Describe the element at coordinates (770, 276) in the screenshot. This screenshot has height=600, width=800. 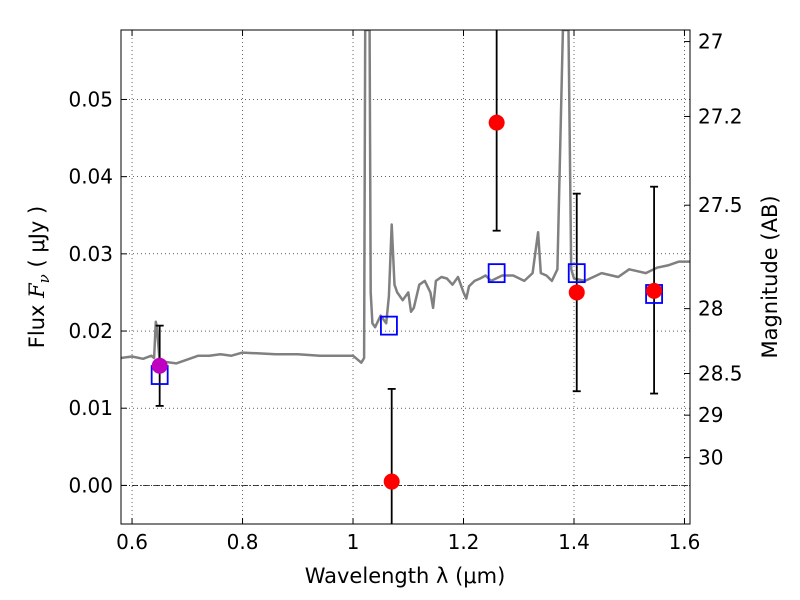
I see `y2-axis-title: Magnitude (AB)` at that location.